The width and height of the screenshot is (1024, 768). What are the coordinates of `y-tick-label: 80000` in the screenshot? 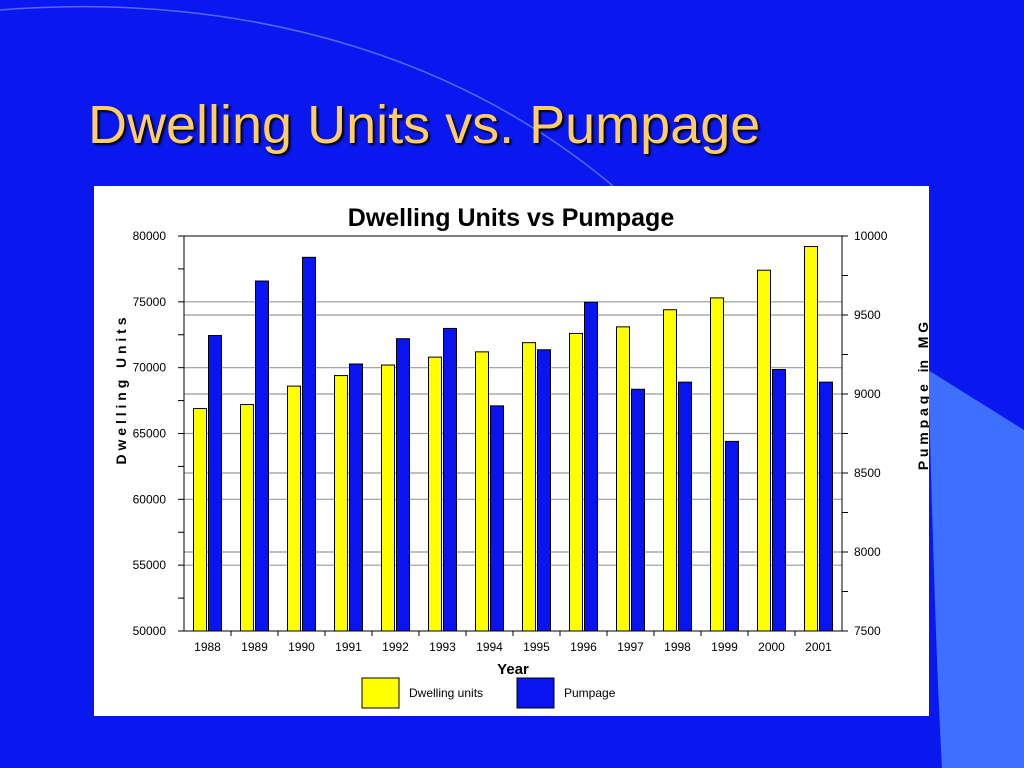 It's located at (150, 236).